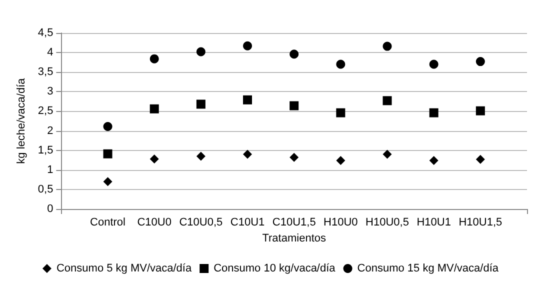 The height and width of the screenshot is (289, 541). I want to click on legend-label: Consumo 15 kg MV/vaca/día, so click(428, 268).